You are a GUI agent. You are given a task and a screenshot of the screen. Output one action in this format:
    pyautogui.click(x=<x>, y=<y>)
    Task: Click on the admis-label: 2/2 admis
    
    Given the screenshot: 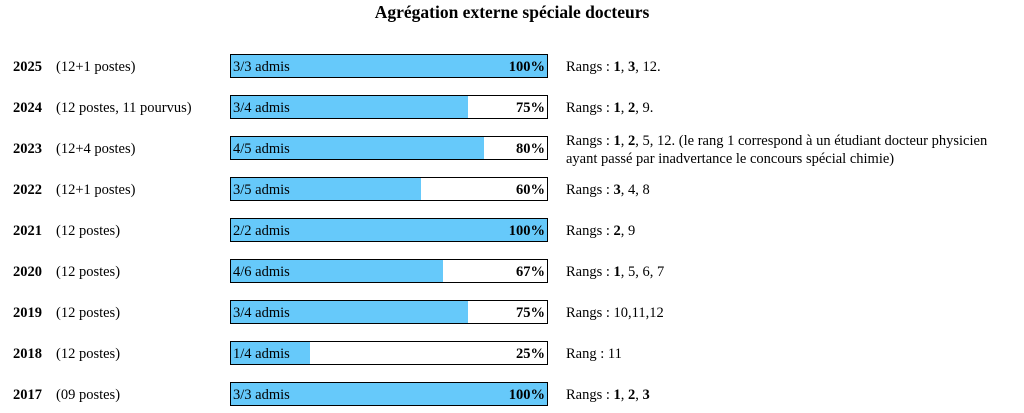 What is the action you would take?
    pyautogui.click(x=261, y=231)
    